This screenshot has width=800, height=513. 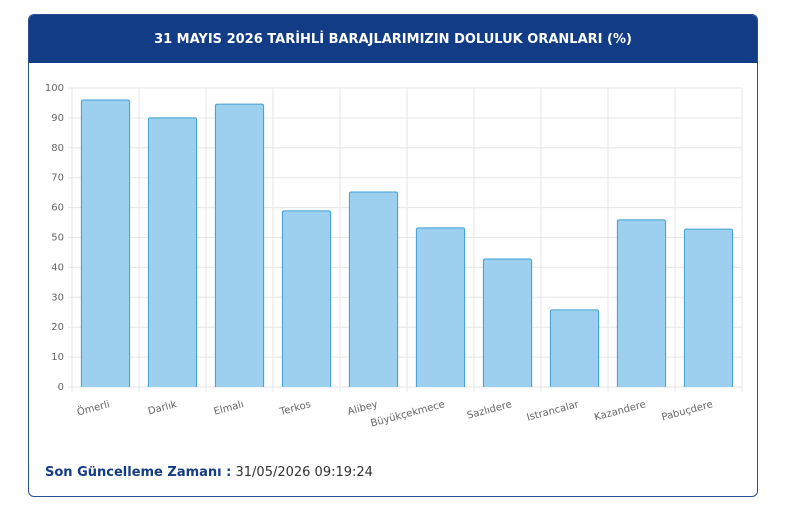 What do you see at coordinates (304, 472) in the screenshot?
I see `footer-value: 31/05/2026 09:19:24` at bounding box center [304, 472].